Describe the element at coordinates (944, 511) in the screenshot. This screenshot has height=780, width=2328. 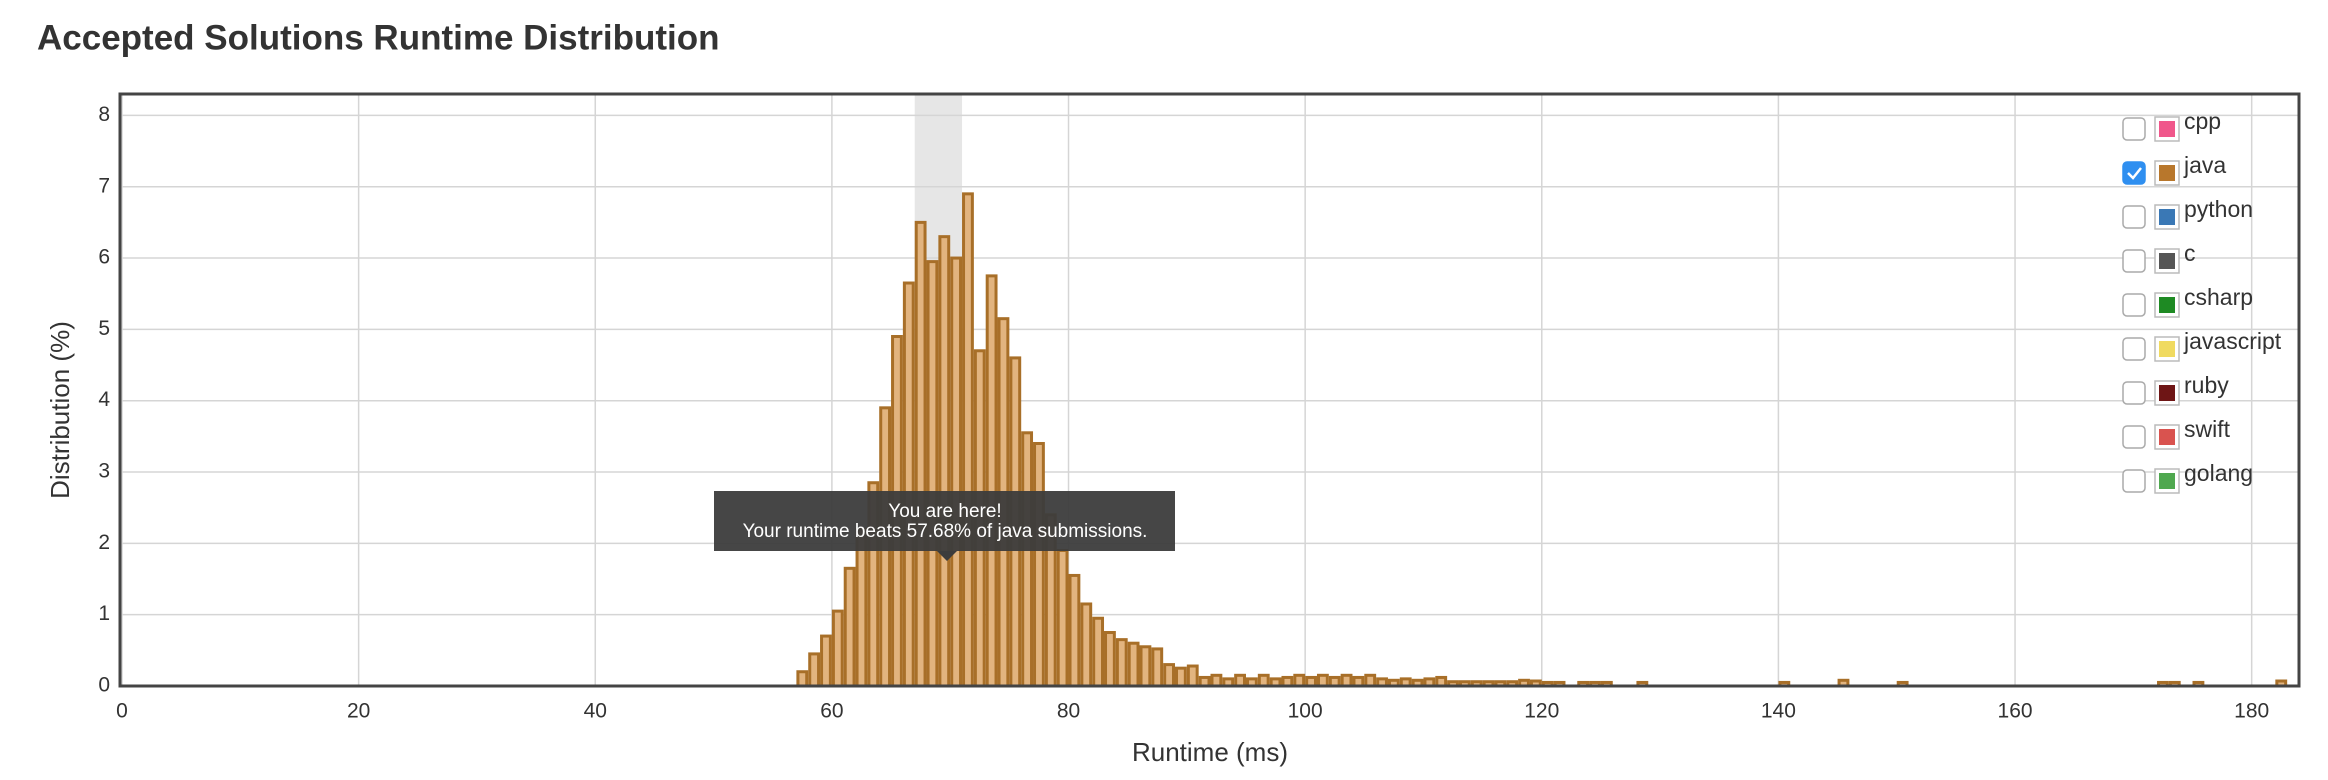
I see `tooltip-text: You are here!` at that location.